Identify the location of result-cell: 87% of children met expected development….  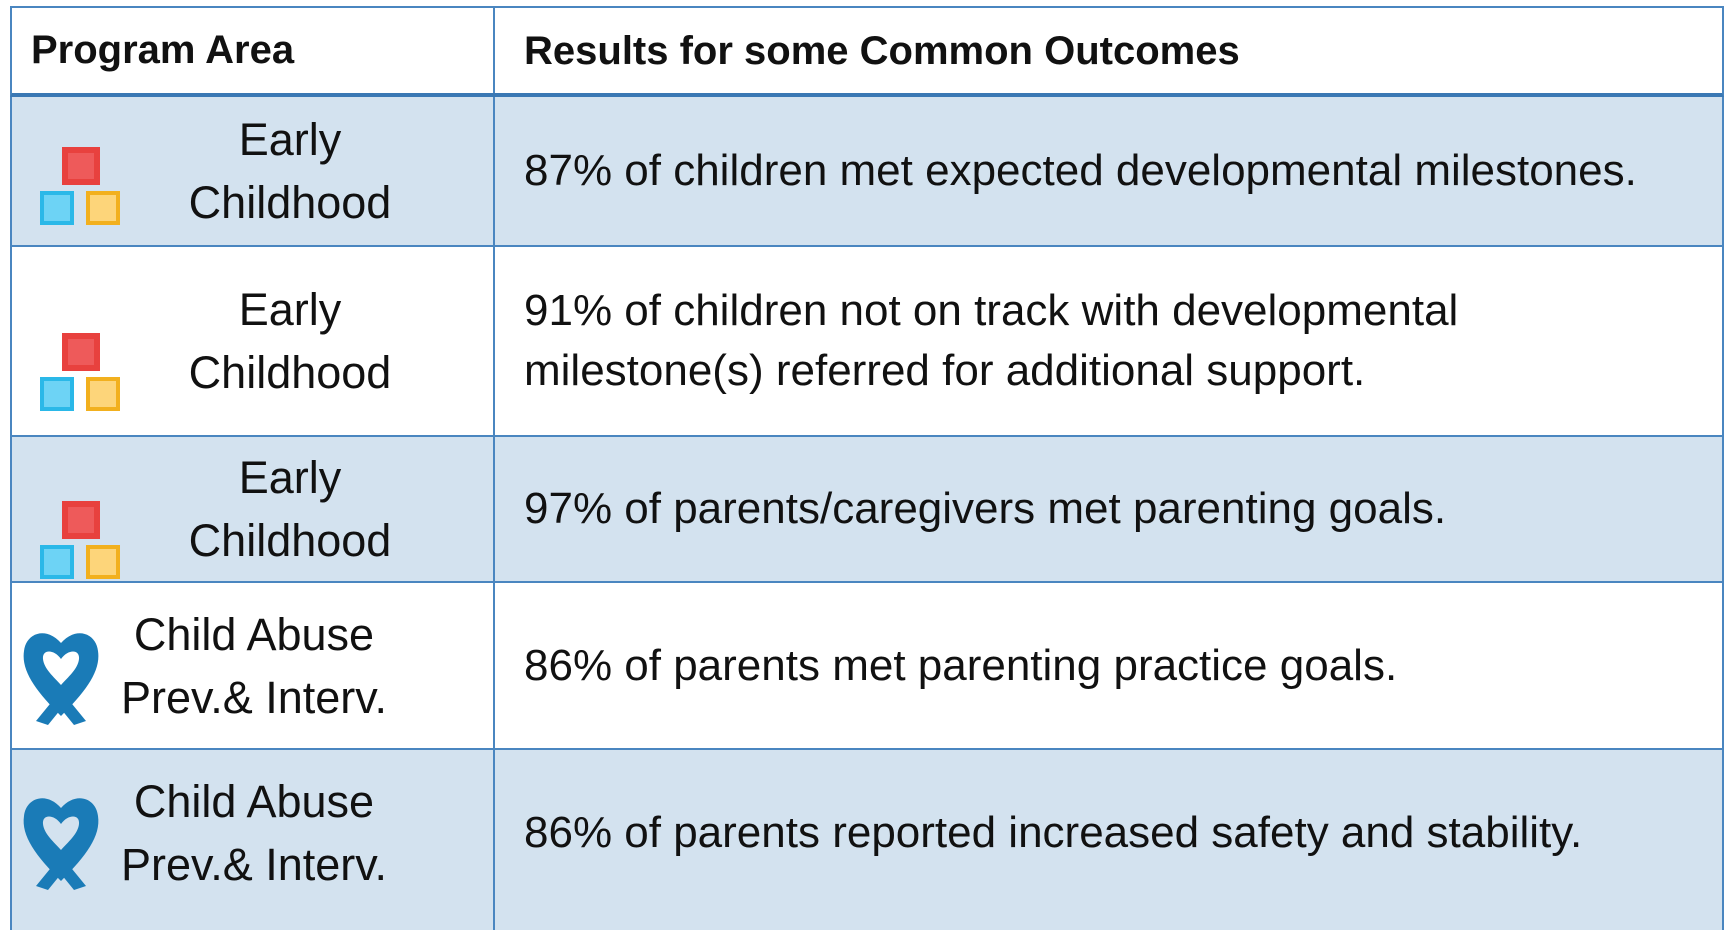
(1080, 170).